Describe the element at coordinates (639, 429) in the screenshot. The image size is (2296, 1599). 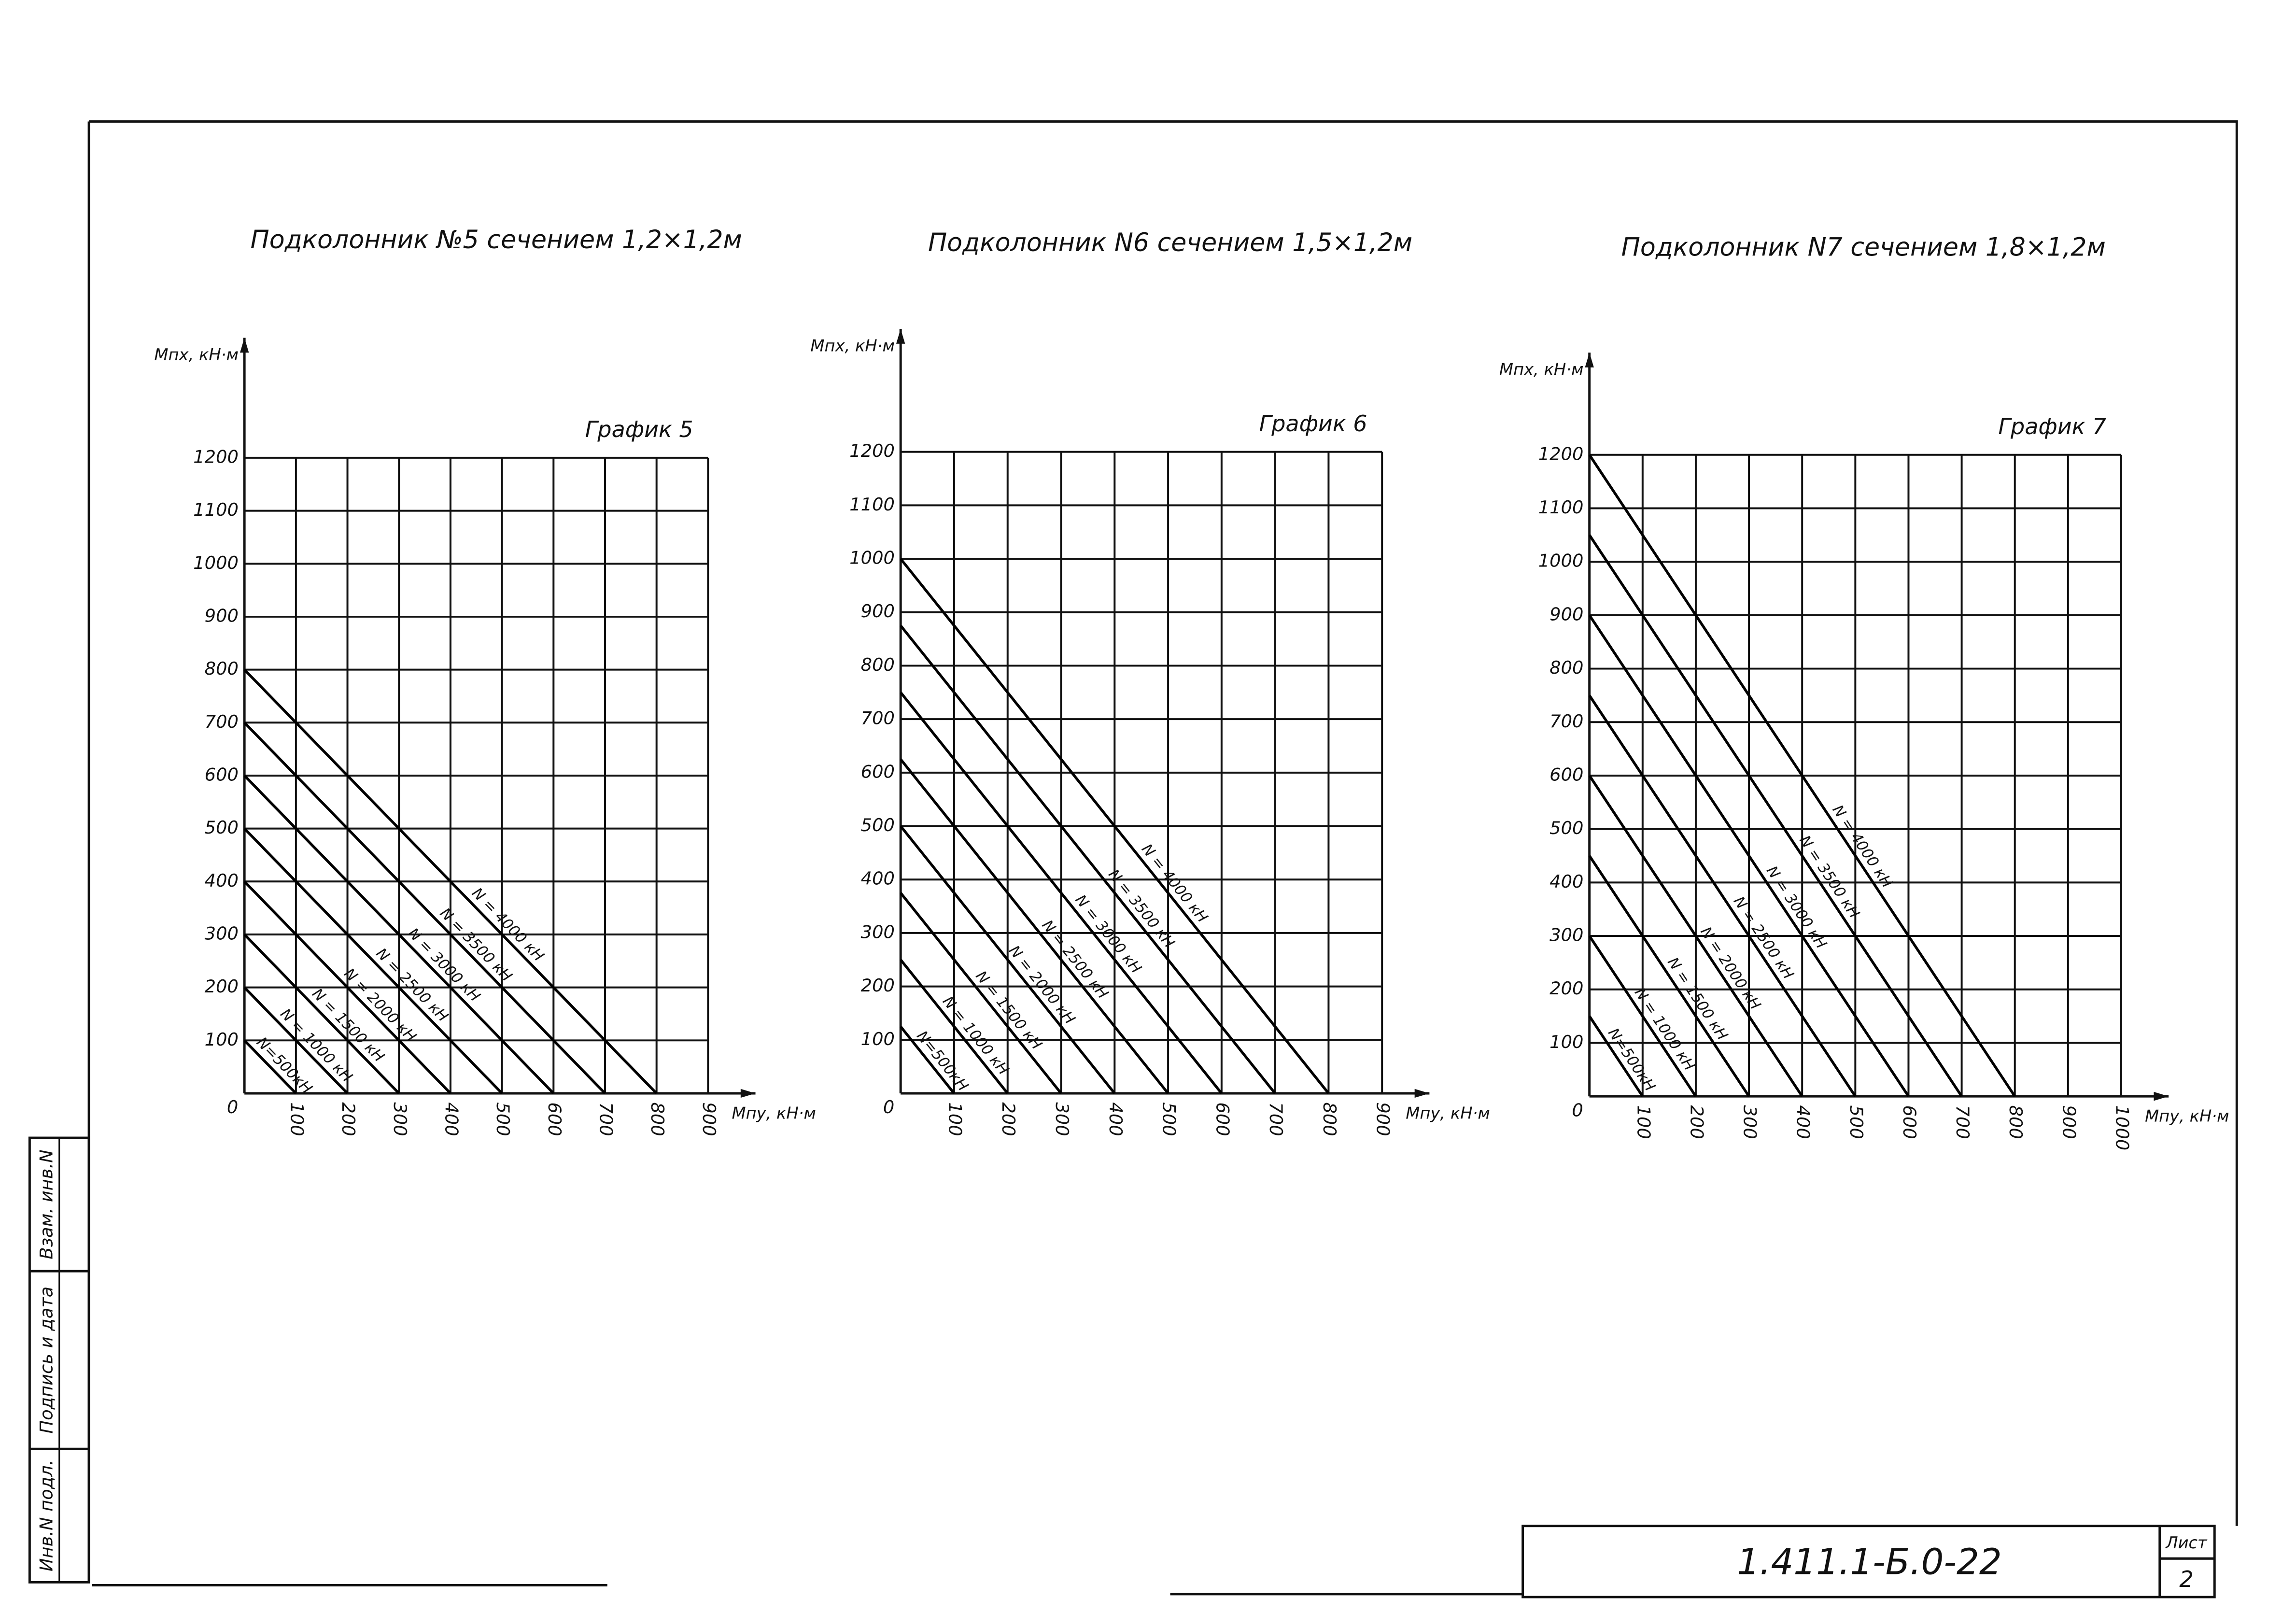
I see `chart-annotation: График 5` at that location.